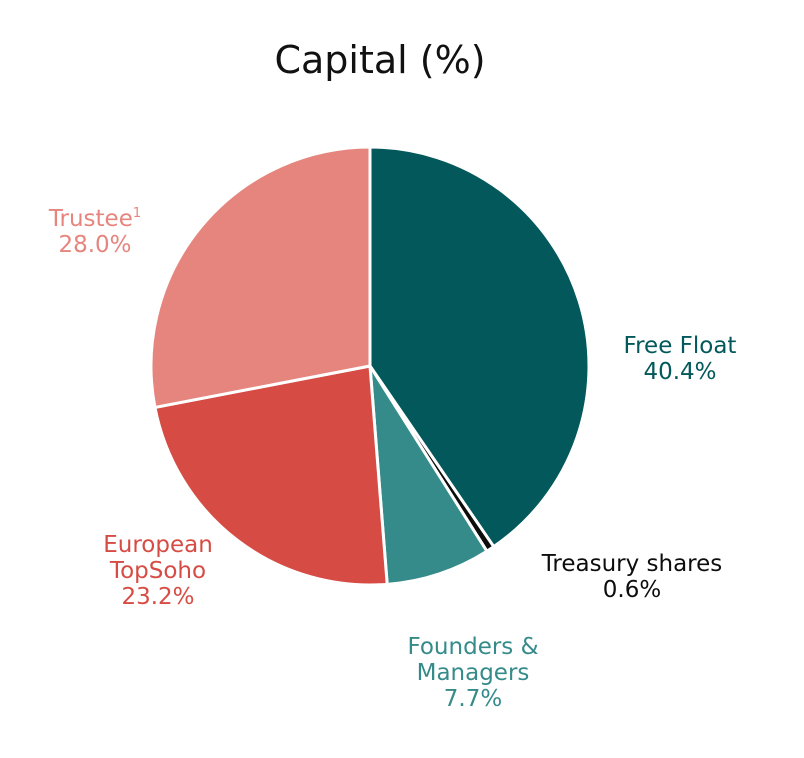 This screenshot has width=804, height=758. What do you see at coordinates (90, 219) in the screenshot?
I see `label-trustee-name: Trustee` at bounding box center [90, 219].